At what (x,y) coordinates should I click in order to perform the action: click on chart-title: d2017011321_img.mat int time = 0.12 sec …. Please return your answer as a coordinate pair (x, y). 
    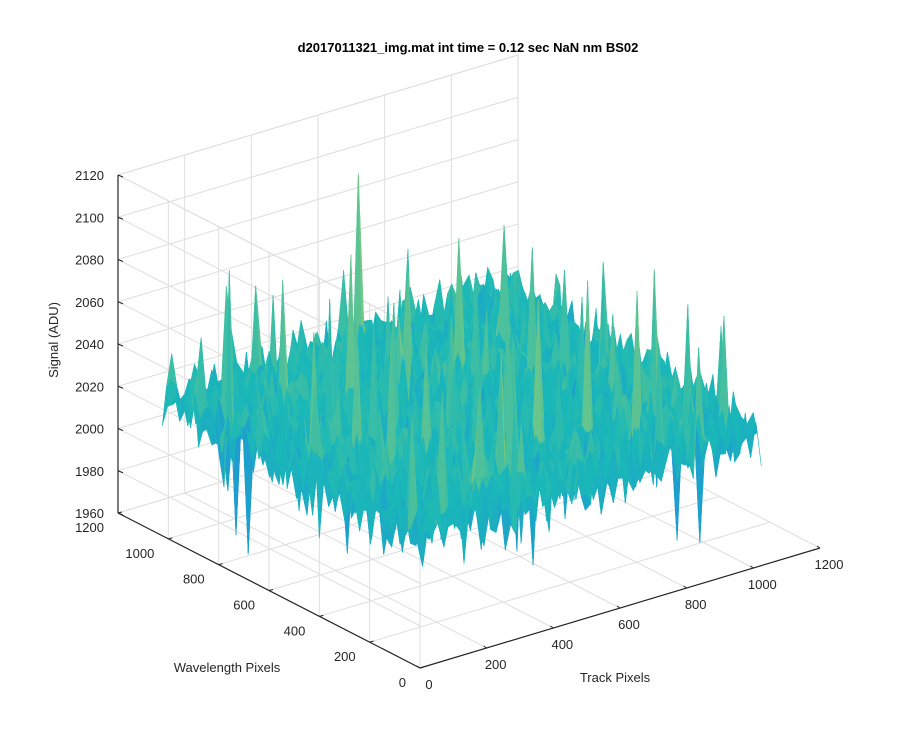
    Looking at the image, I should click on (468, 47).